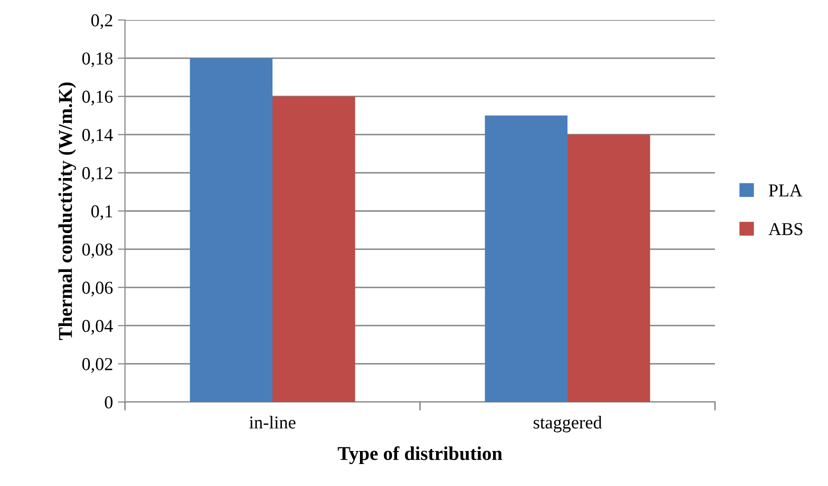 The image size is (828, 486). I want to click on y-tick-label: 0,04, so click(97, 327).